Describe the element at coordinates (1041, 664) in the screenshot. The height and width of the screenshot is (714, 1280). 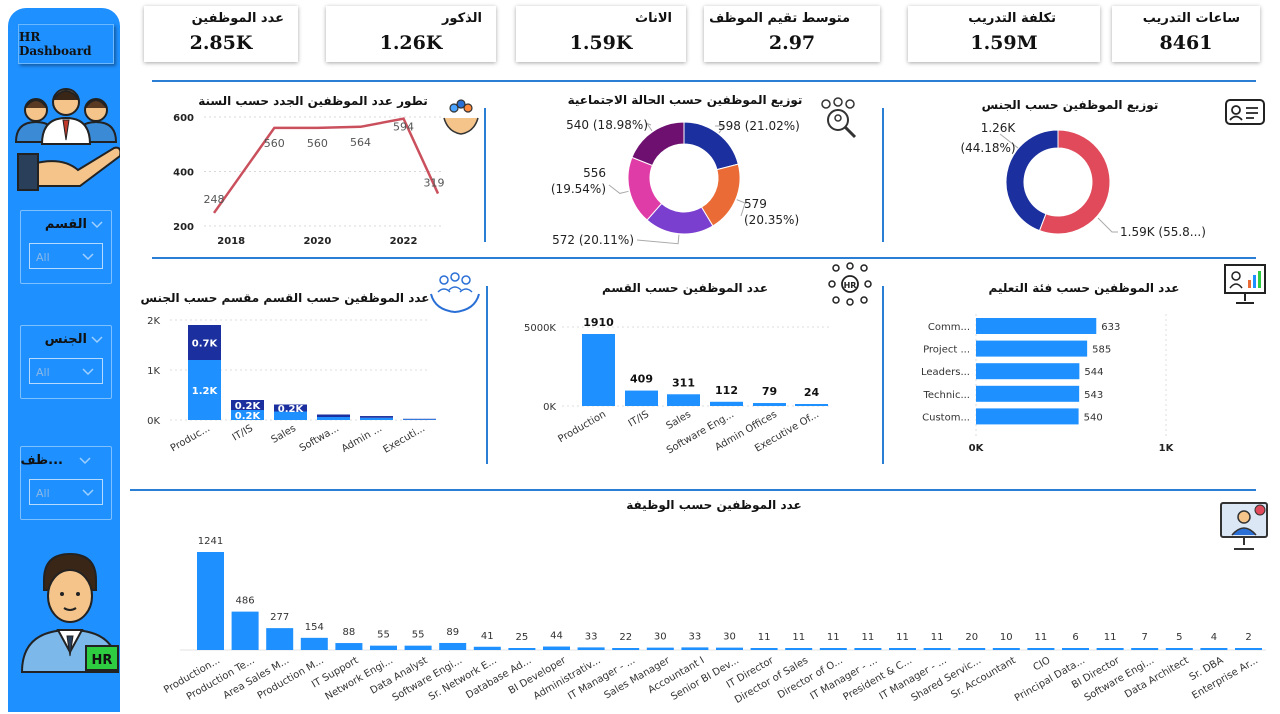
I see `x-tick-label: CIO` at that location.